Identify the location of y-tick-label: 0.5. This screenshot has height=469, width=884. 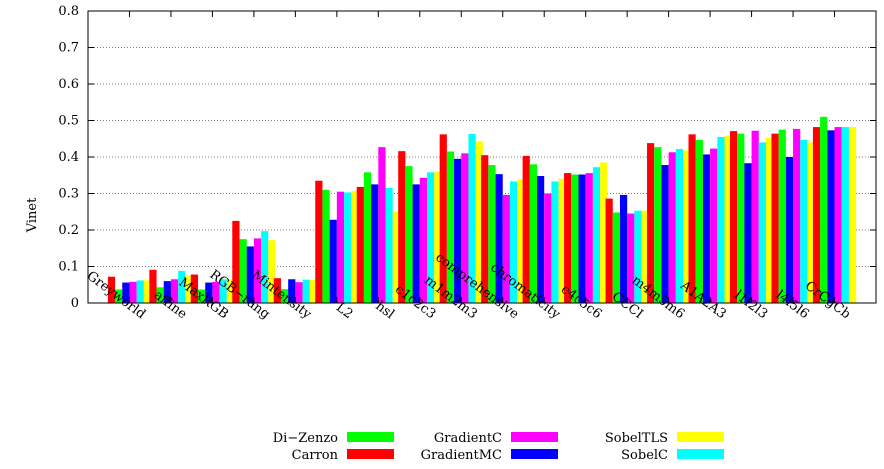
(68, 121).